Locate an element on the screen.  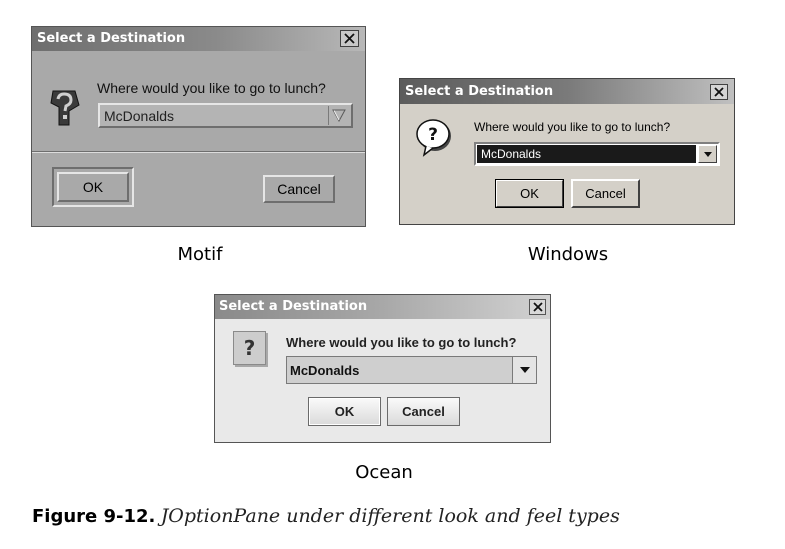
question-glyph: ? is located at coordinates (249, 348).